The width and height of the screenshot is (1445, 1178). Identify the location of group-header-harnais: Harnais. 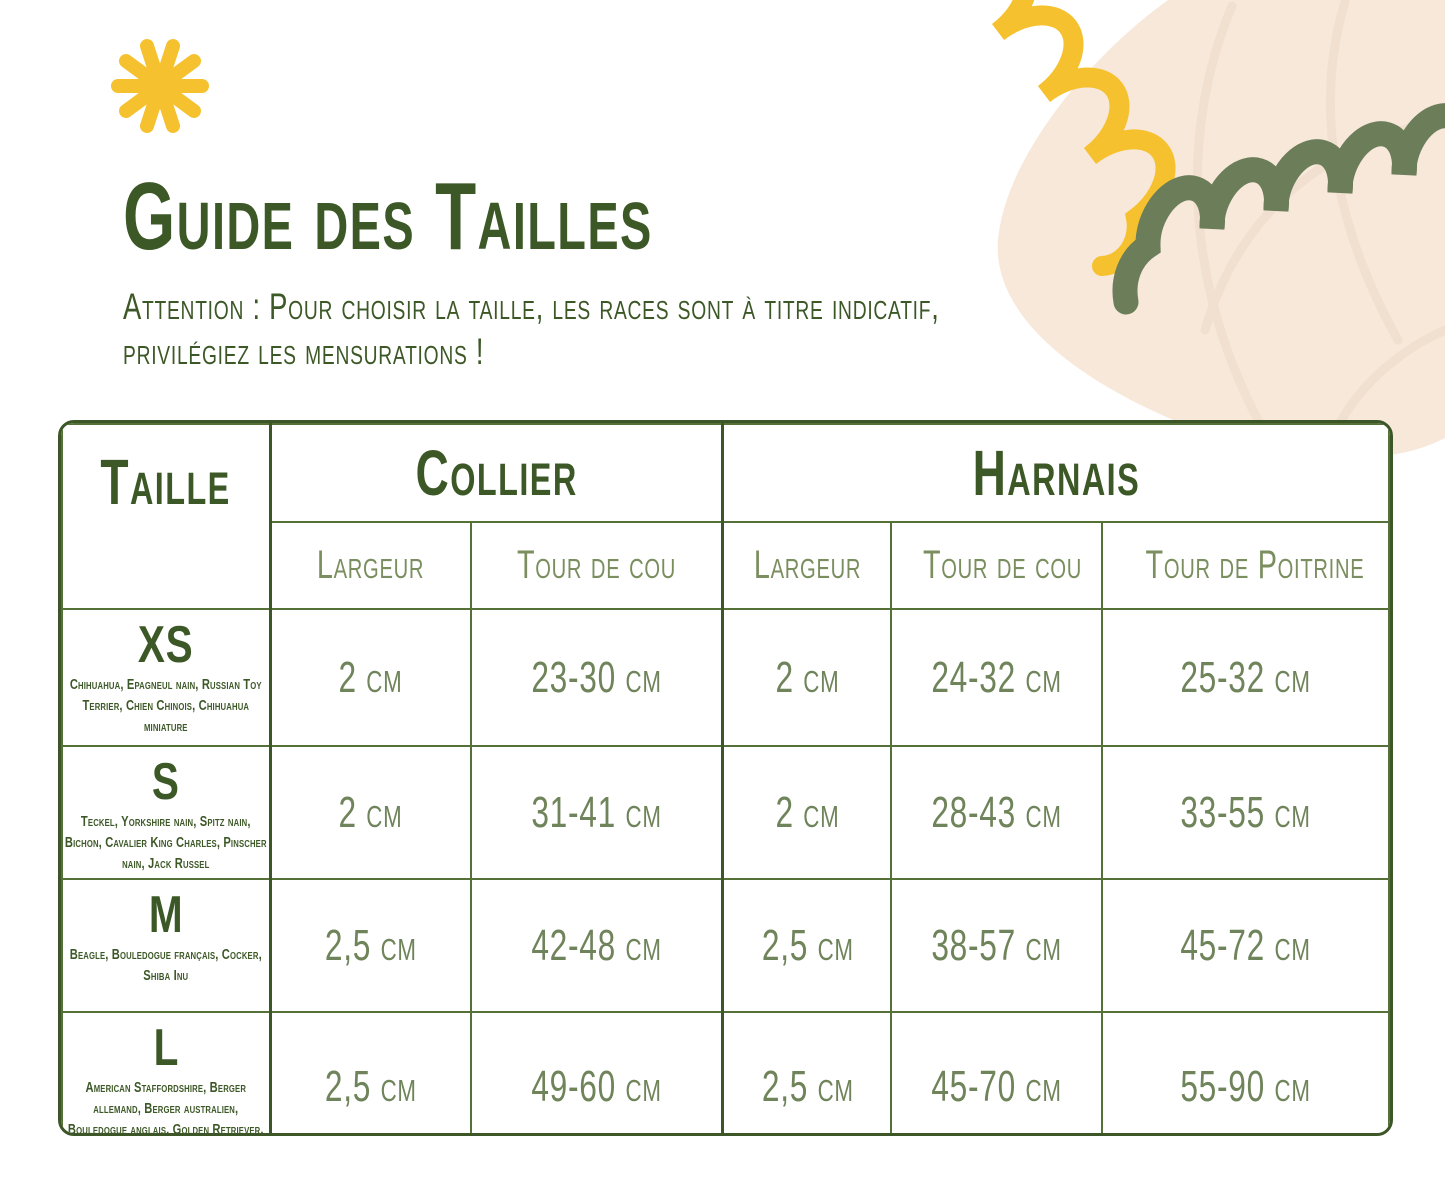
(1055, 473).